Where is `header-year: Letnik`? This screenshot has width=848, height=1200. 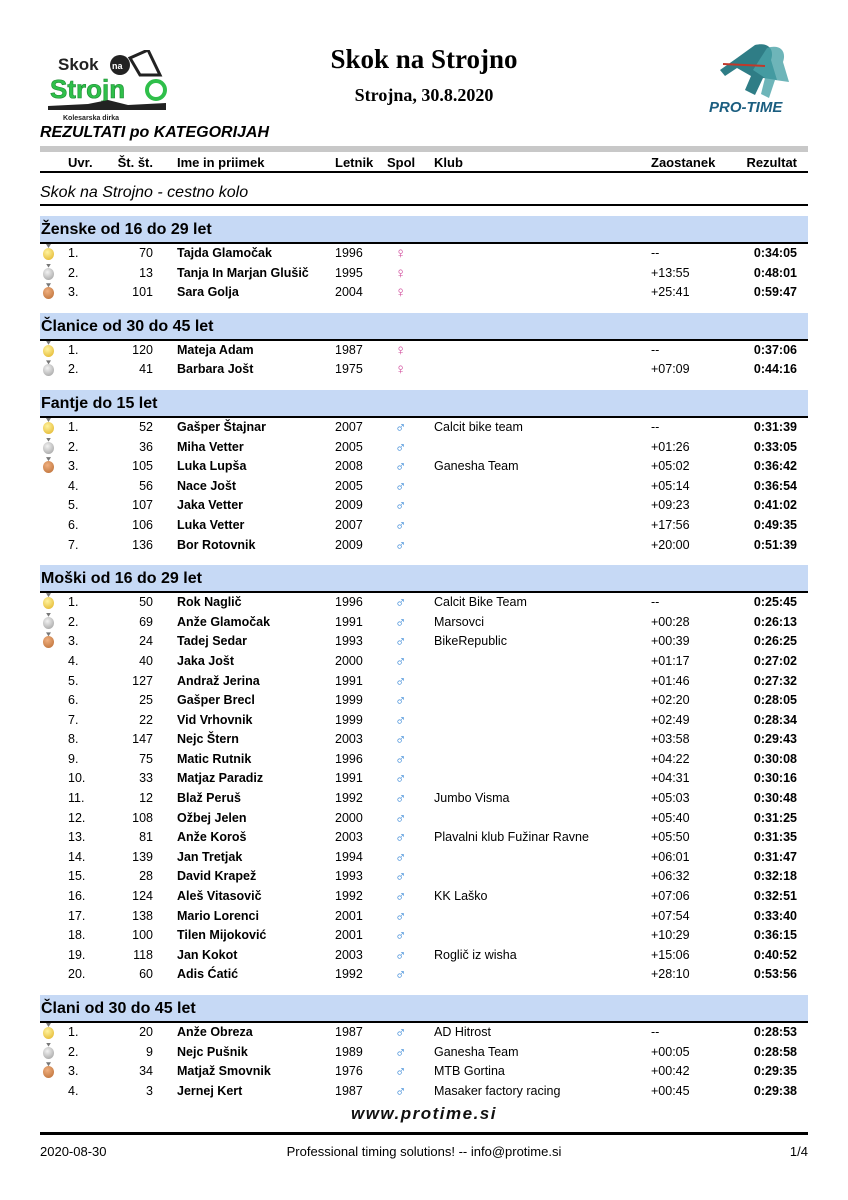 header-year: Letnik is located at coordinates (354, 162).